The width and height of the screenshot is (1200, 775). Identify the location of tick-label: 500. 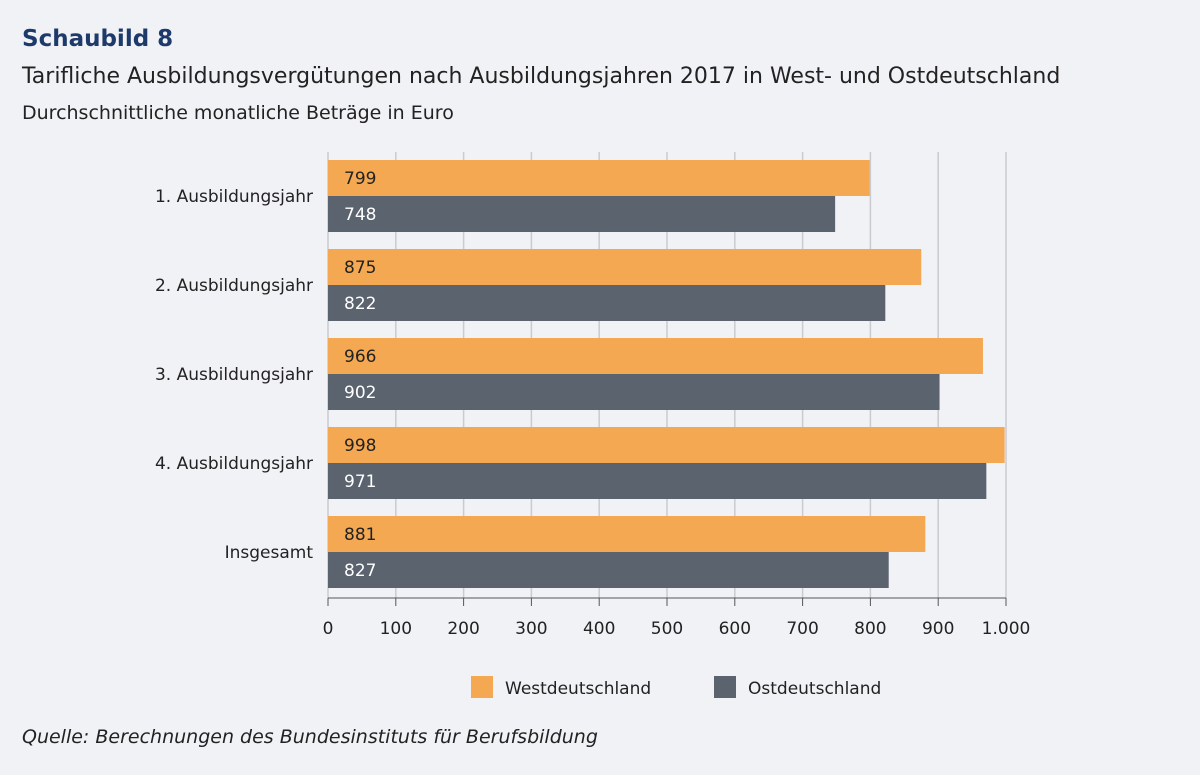
(667, 629).